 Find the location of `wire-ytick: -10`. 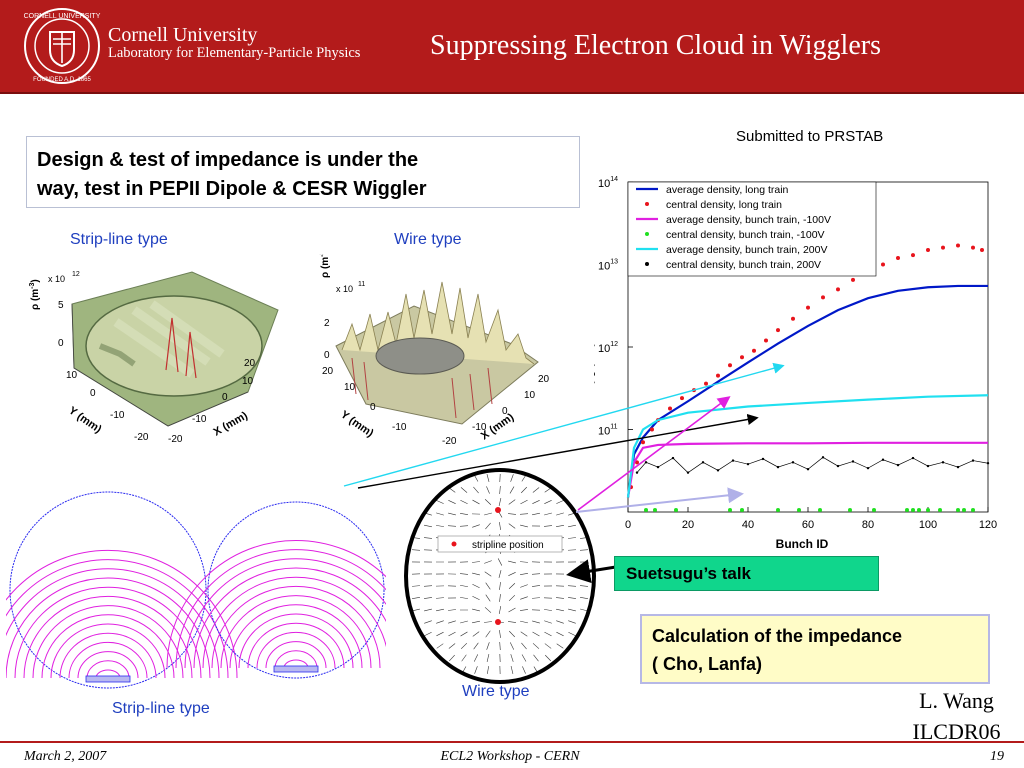

wire-ytick: -10 is located at coordinates (399, 427).